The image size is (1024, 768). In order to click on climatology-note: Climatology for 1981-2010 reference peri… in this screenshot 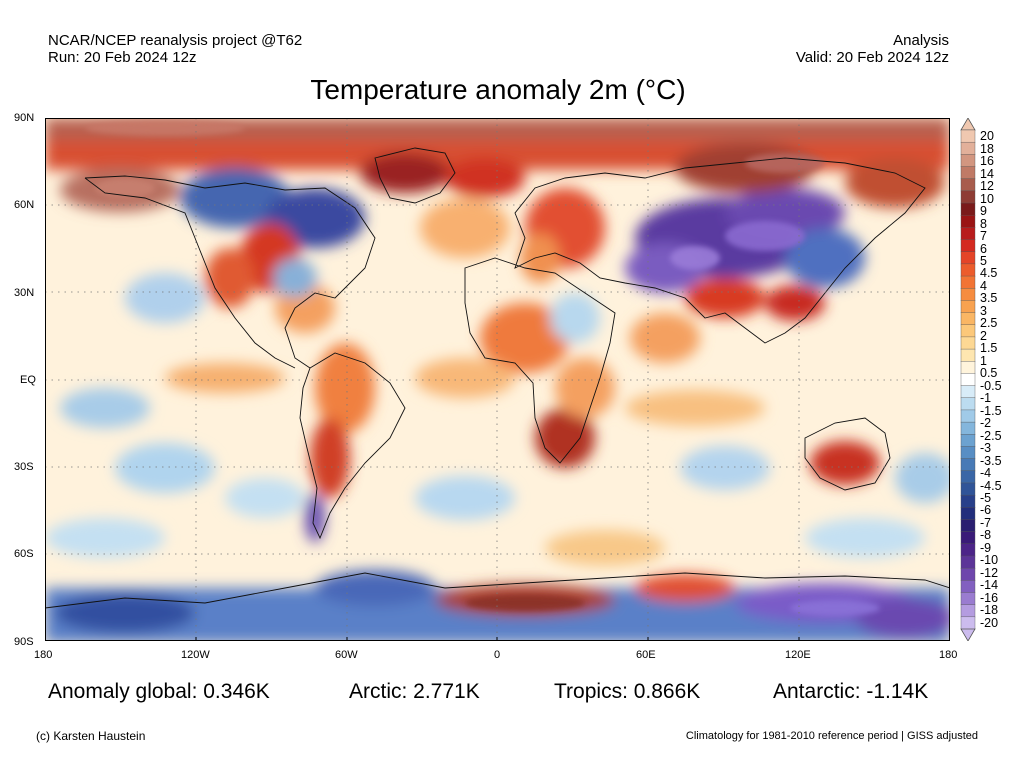, I will do `click(831, 736)`.